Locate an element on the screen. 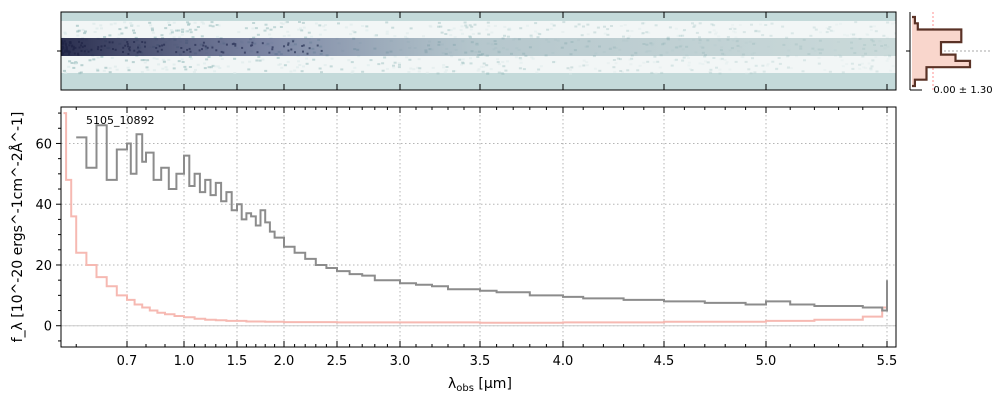  x-tick-label: 3.0 is located at coordinates (400, 361).